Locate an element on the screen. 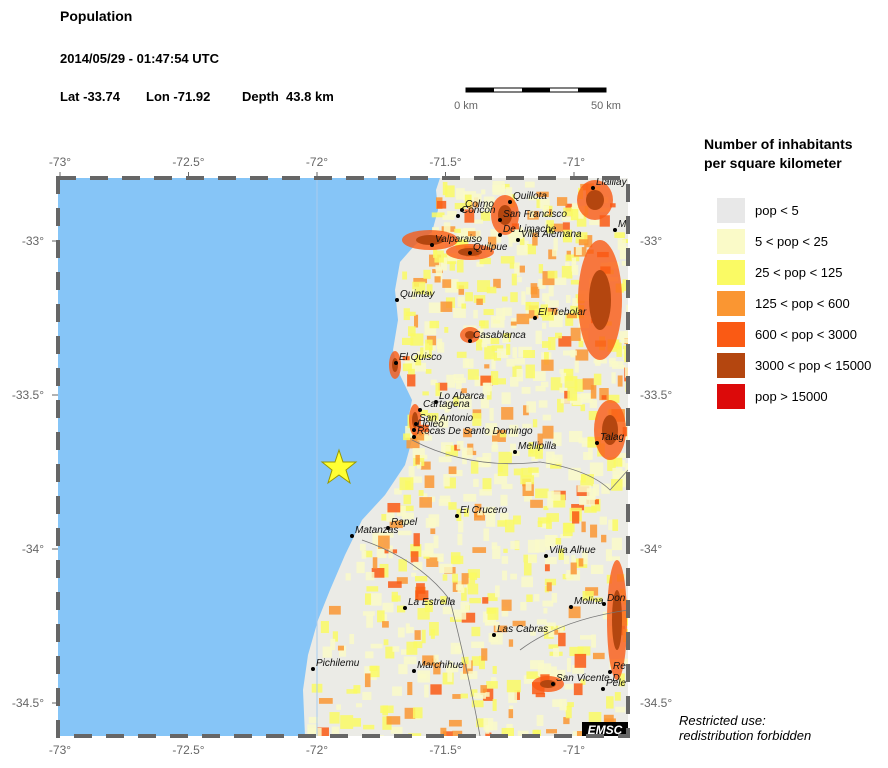  city-label: Cartagena is located at coordinates (446, 404).